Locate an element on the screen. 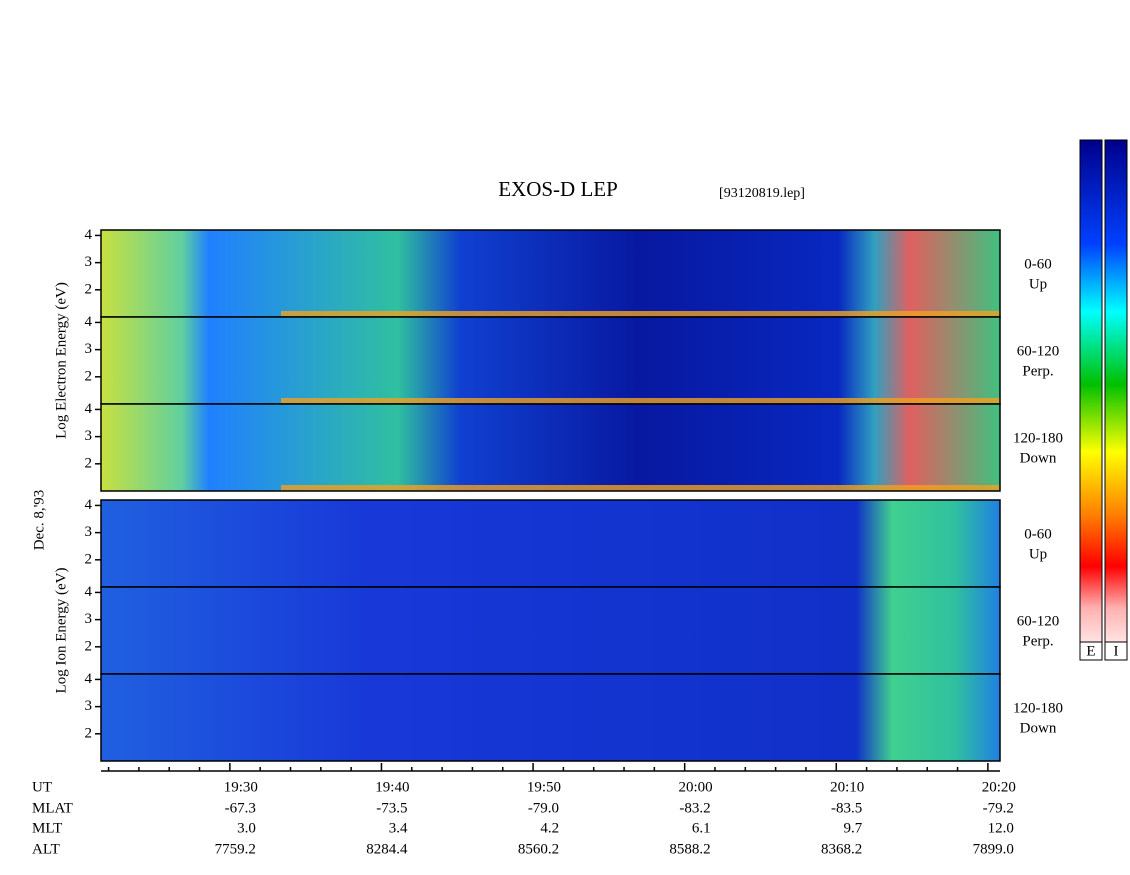 The width and height of the screenshot is (1130, 875). x-row-label: UT is located at coordinates (42, 787).